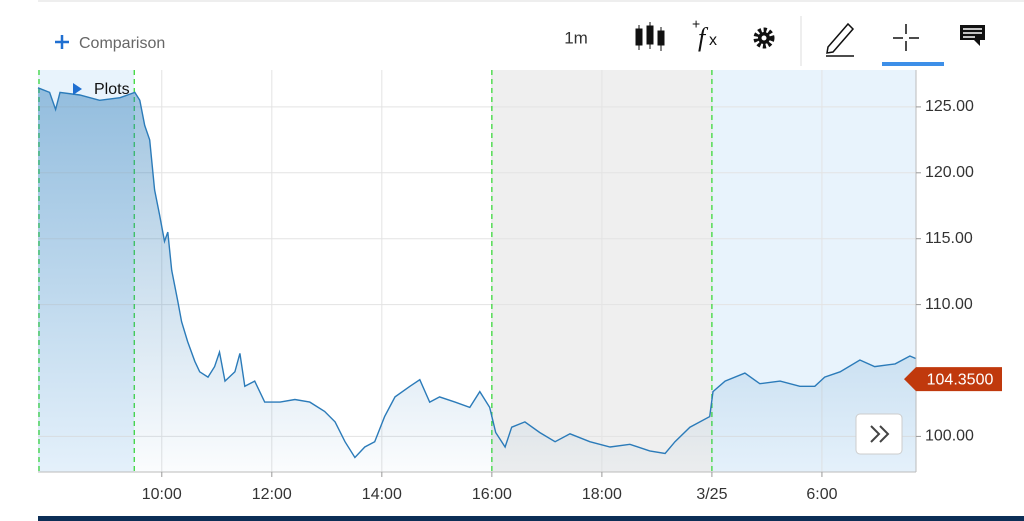 Image resolution: width=1024 pixels, height=521 pixels. What do you see at coordinates (696, 24) in the screenshot?
I see `plus-mark: +` at bounding box center [696, 24].